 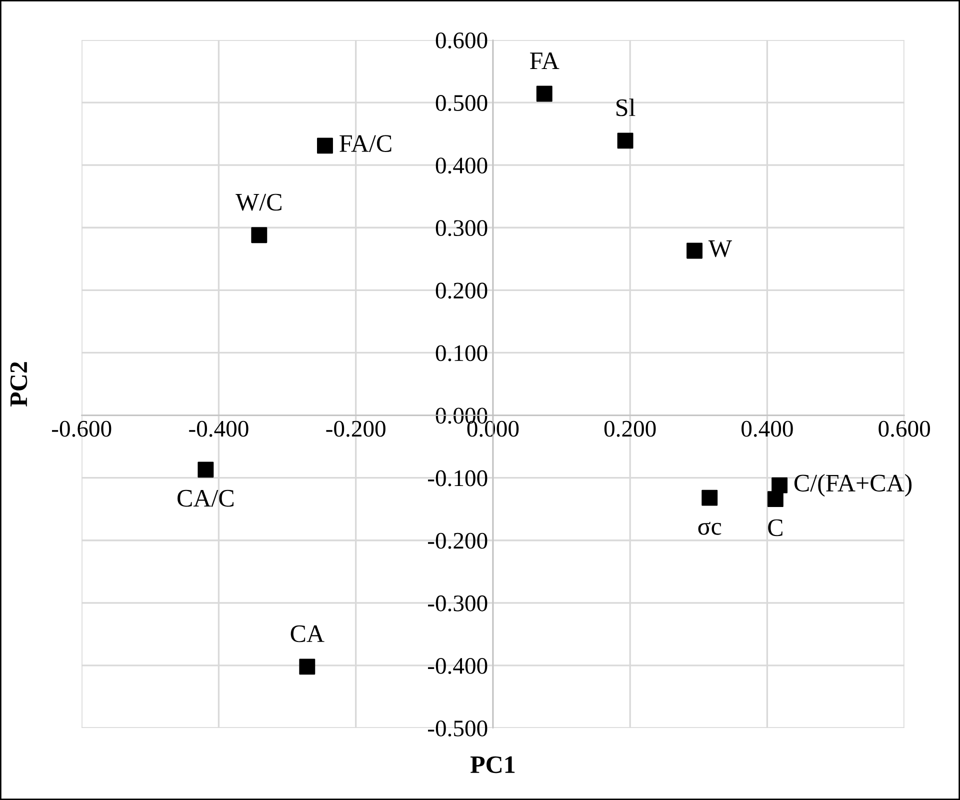 What do you see at coordinates (458, 666) in the screenshot?
I see `y-tick-label: -0.400` at bounding box center [458, 666].